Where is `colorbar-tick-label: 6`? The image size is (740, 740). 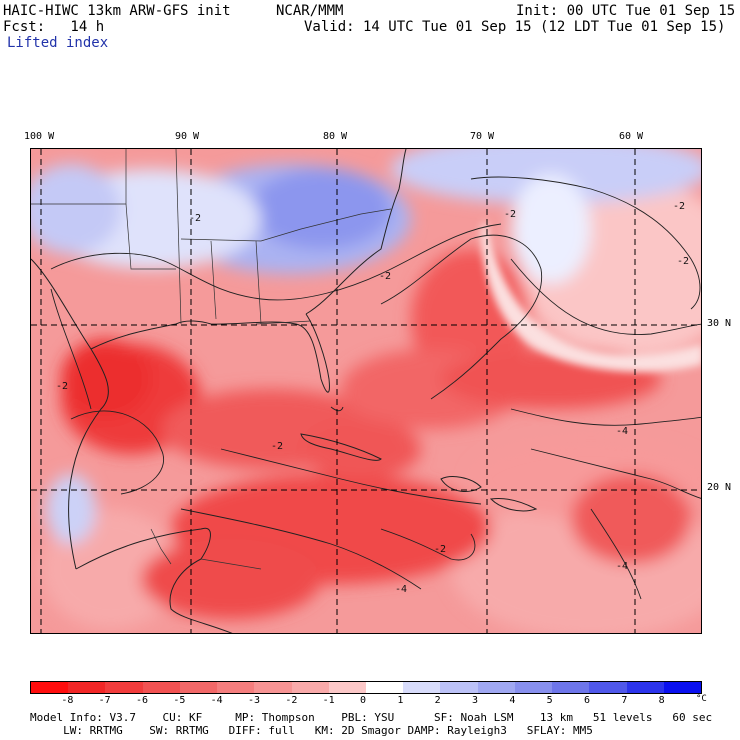
colorbar-tick-label: 6 is located at coordinates (587, 700).